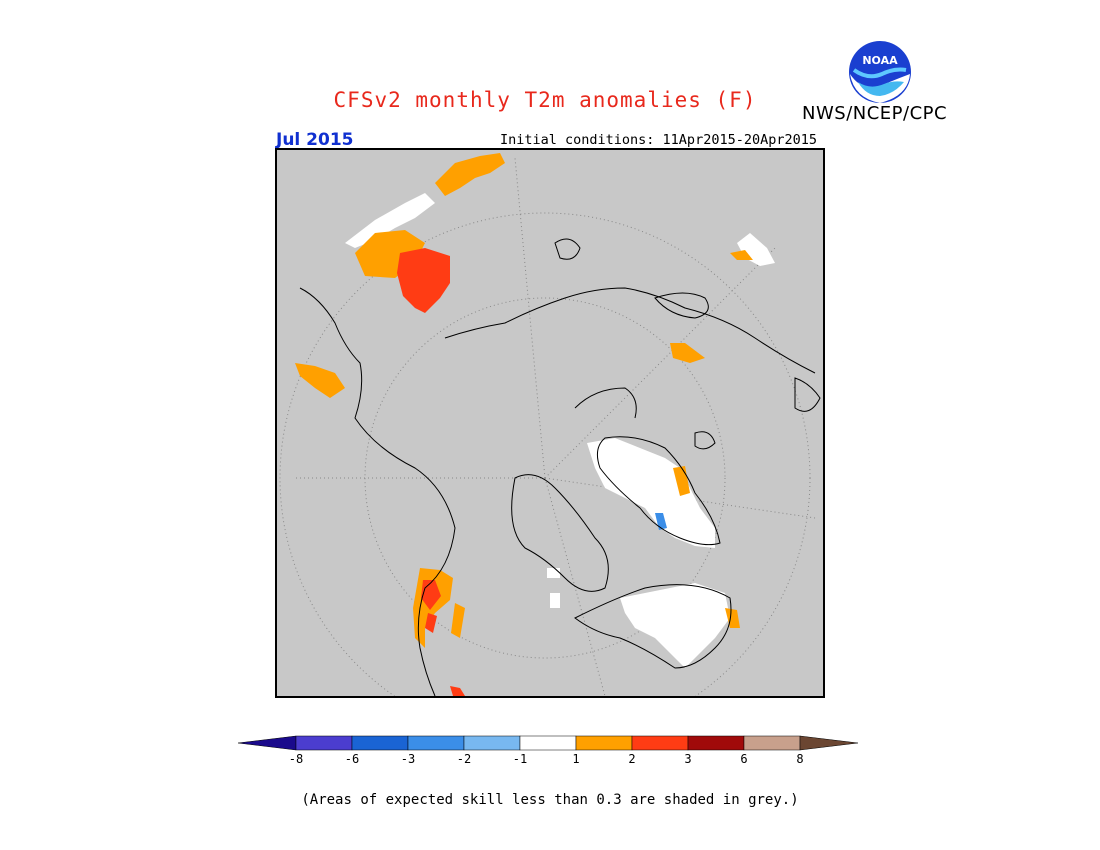 This screenshot has height=850, width=1100. I want to click on legend-tick-label: 1, so click(576, 759).